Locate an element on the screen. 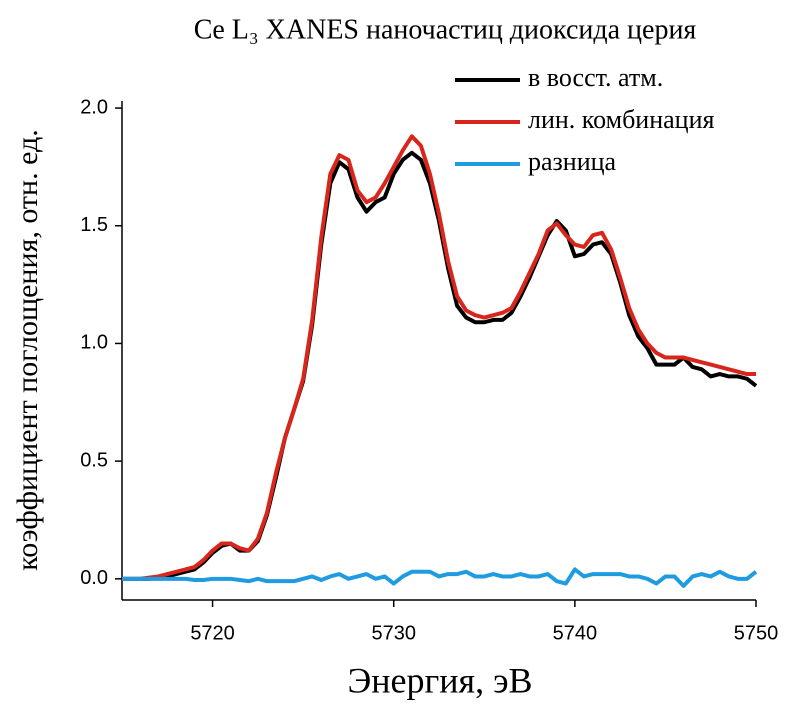  y-tick-label: 2.0 is located at coordinates (94, 107).